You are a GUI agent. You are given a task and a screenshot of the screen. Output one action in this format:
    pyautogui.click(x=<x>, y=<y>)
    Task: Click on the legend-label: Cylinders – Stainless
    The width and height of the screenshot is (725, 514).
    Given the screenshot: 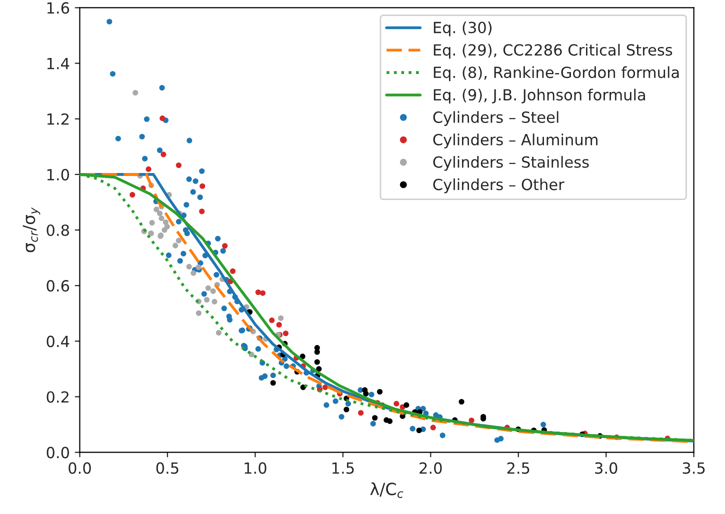 What is the action you would take?
    pyautogui.click(x=511, y=163)
    